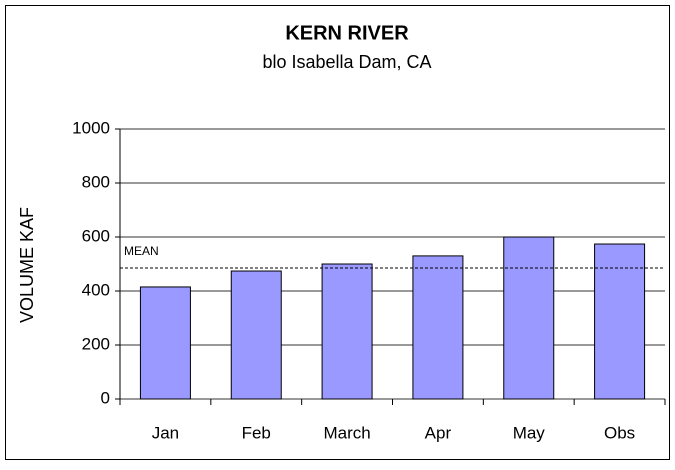 The image size is (675, 470). What do you see at coordinates (96, 343) in the screenshot?
I see `y-tick-label: 200` at bounding box center [96, 343].